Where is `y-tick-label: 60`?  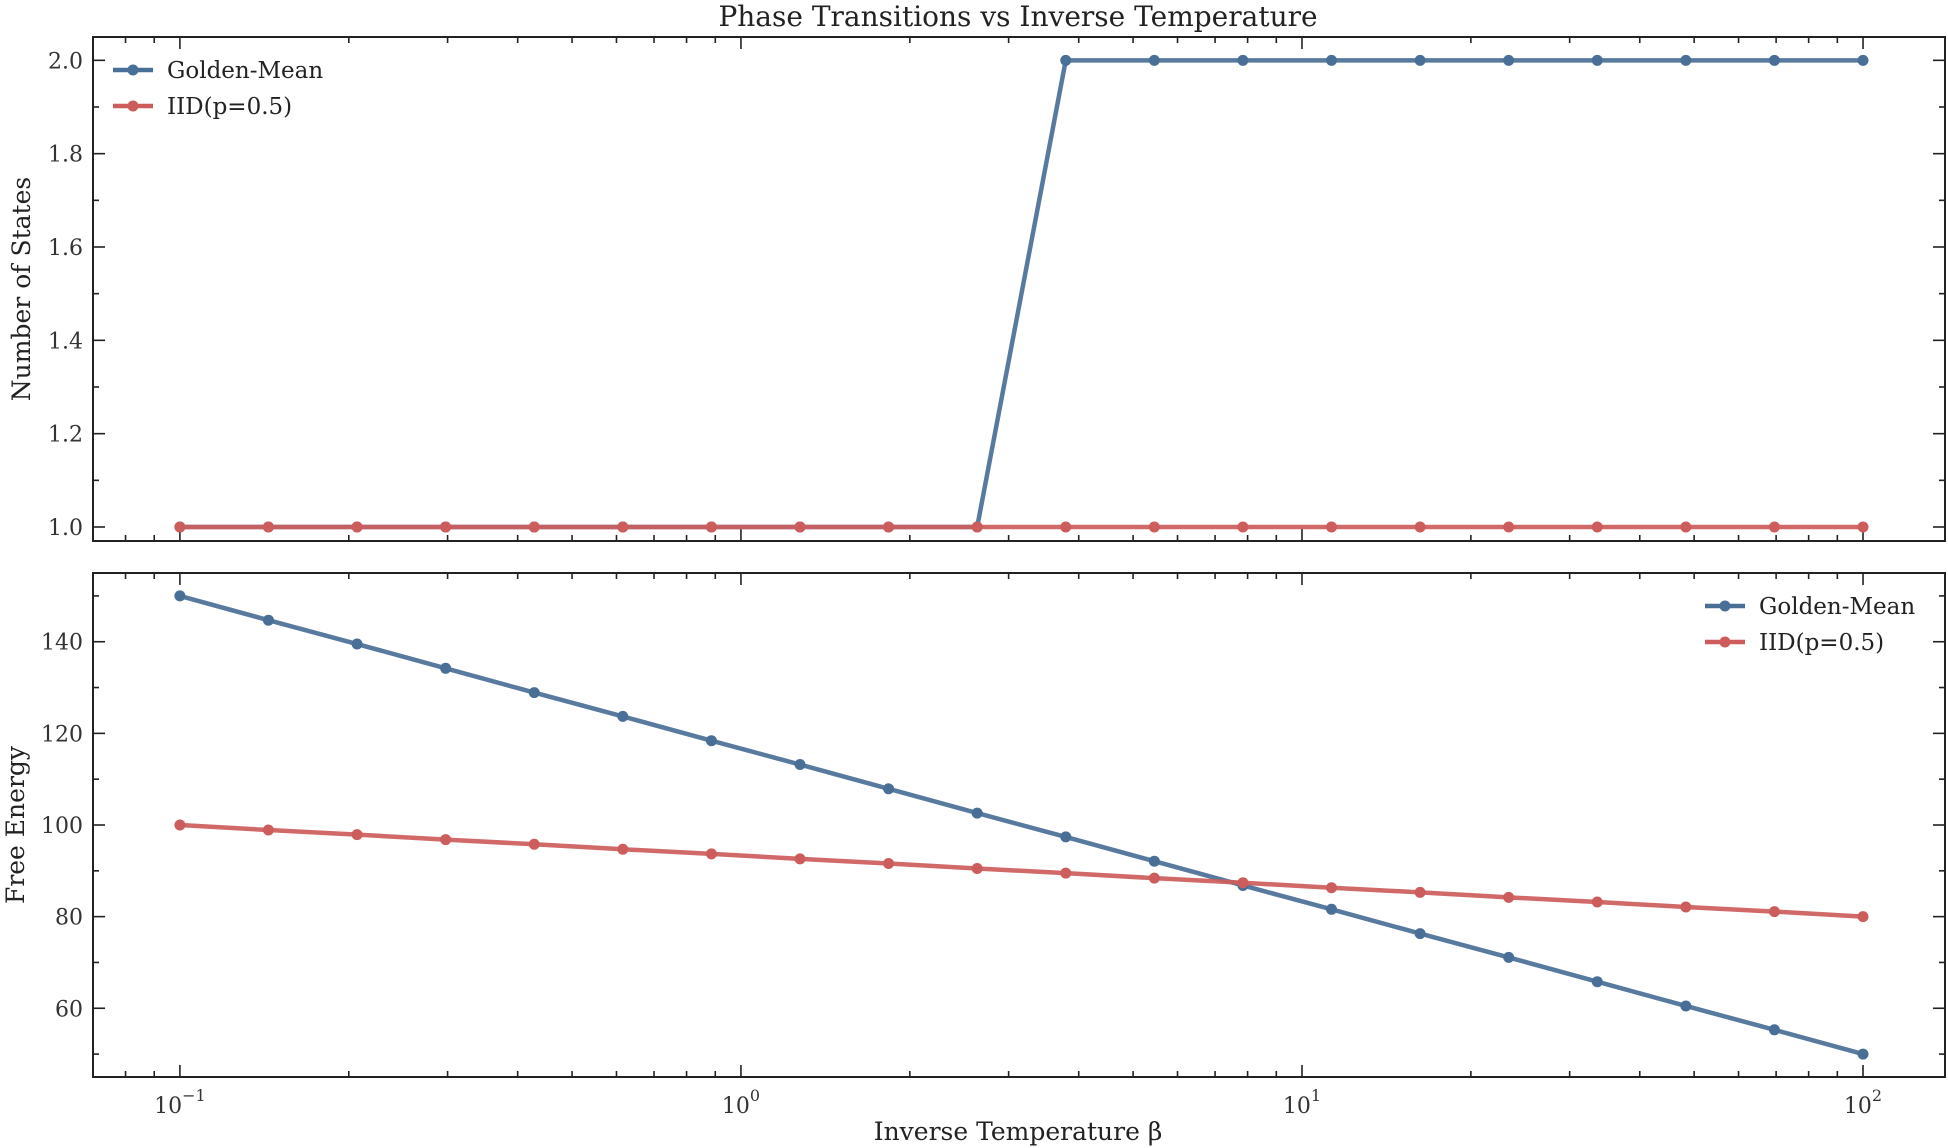 y-tick-label: 60 is located at coordinates (69, 1009).